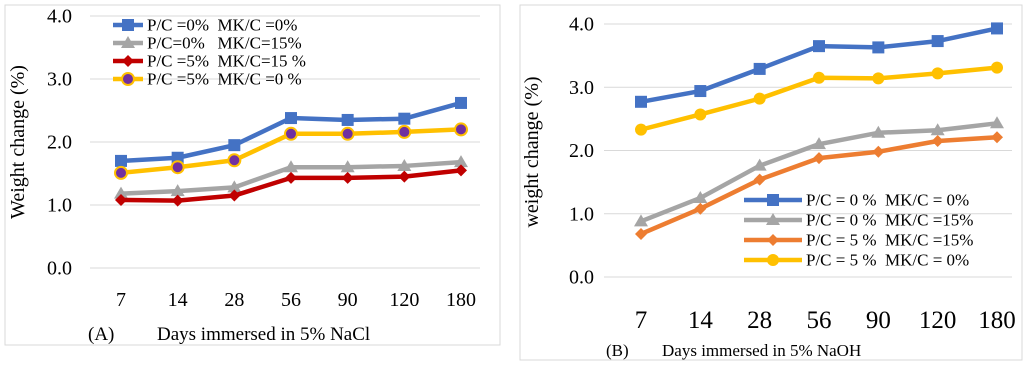  I want to click on chart-b-x-tick-label: 120, so click(938, 320).